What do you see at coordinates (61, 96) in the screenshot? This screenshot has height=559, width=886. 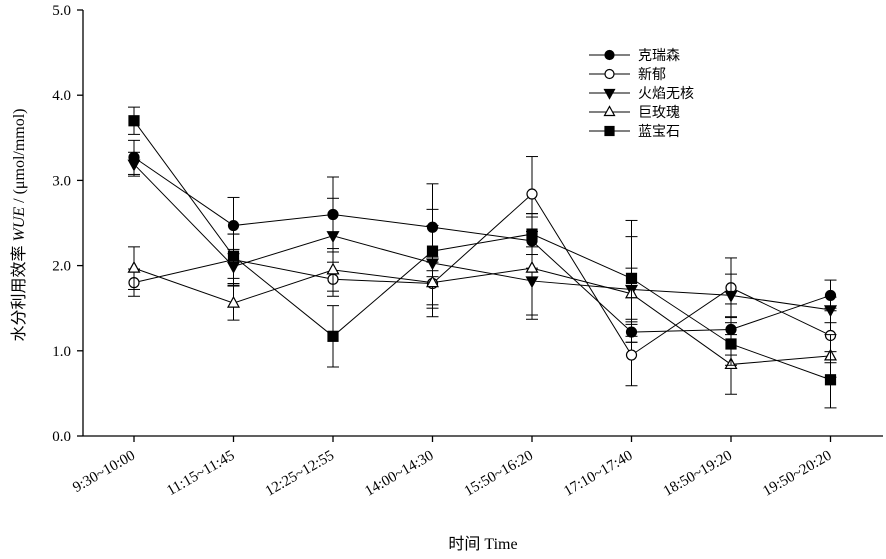 I see `y-tick-label: 4.0` at bounding box center [61, 96].